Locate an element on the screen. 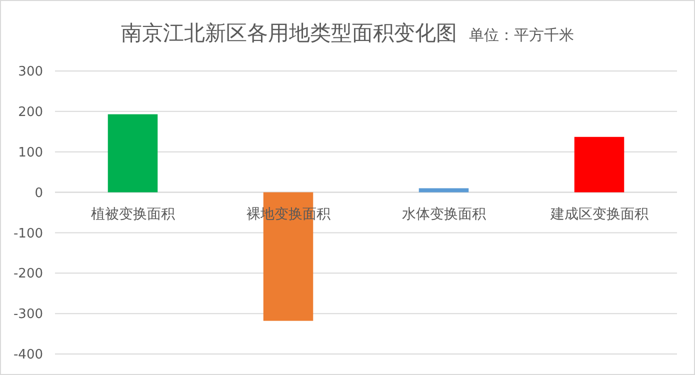 The height and width of the screenshot is (375, 695). y-tick-label: -200 is located at coordinates (28, 274).